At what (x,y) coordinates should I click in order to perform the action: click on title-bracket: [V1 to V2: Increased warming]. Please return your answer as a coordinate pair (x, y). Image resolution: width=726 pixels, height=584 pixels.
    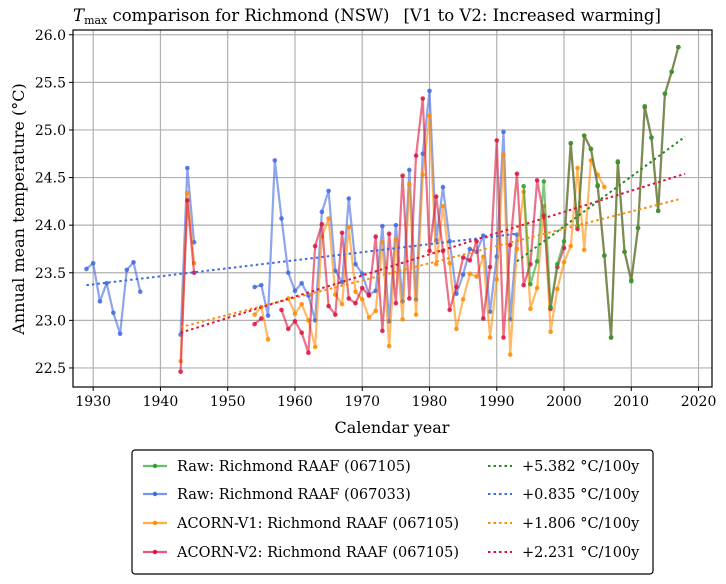
    Looking at the image, I should click on (532, 15).